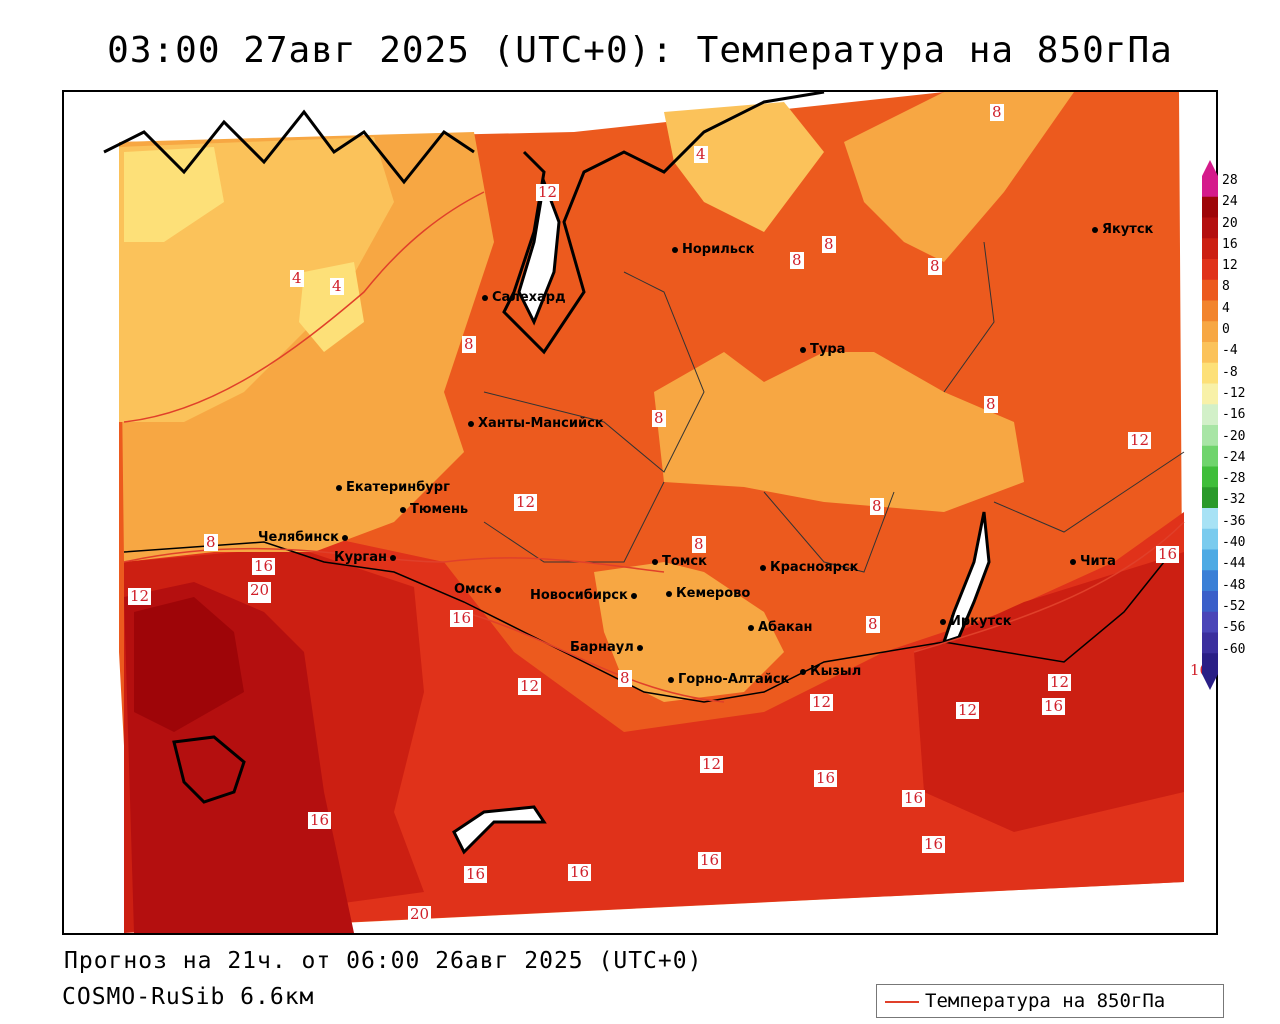 Image resolution: width=1280 pixels, height=1024 pixels. What do you see at coordinates (1210, 682) in the screenshot?
I see `colorbar-bottom-arrow-icon` at bounding box center [1210, 682].